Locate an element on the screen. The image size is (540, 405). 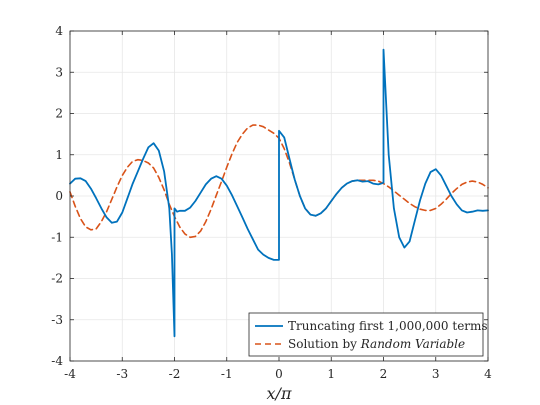
y-tick-label: -3 is located at coordinates (57, 320).